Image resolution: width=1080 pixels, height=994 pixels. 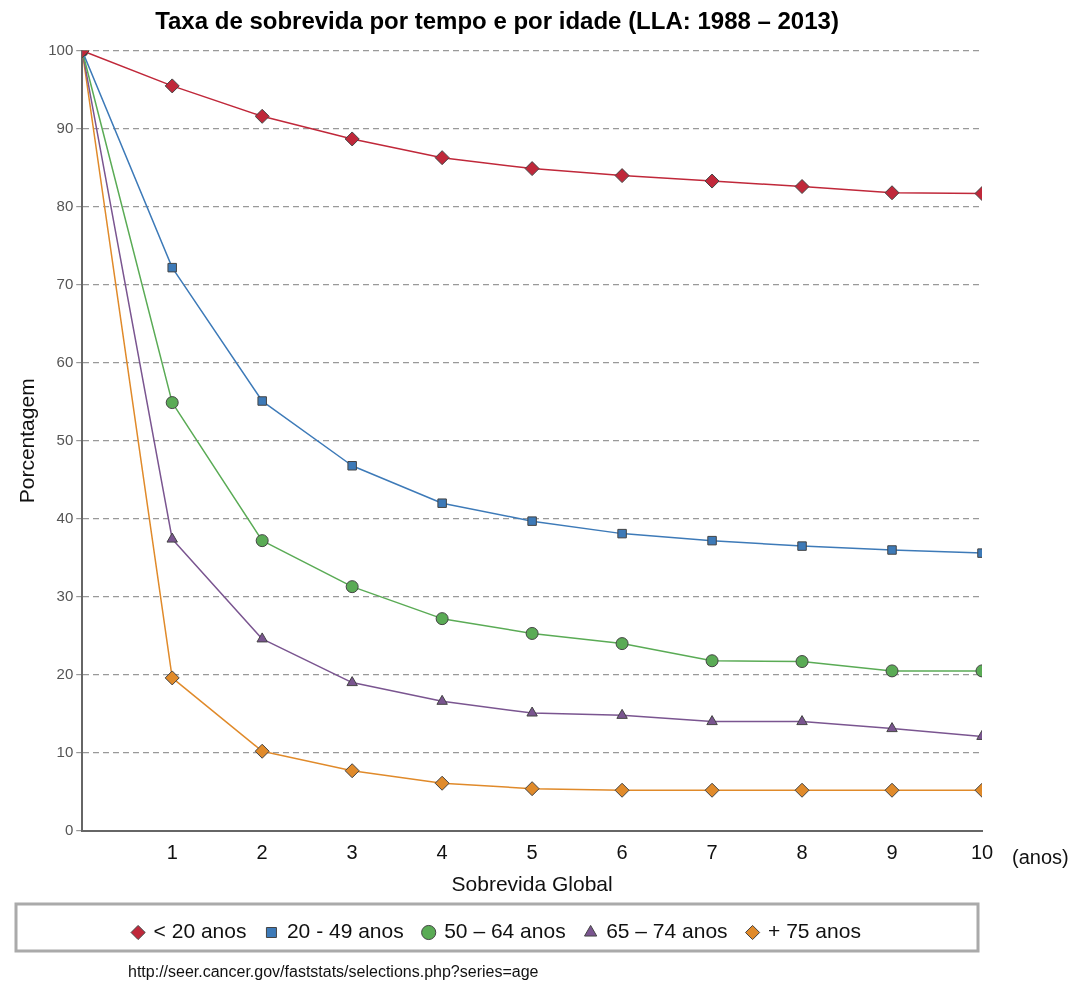 What do you see at coordinates (814, 931) in the screenshot?
I see `legend-label: + 75 anos` at bounding box center [814, 931].